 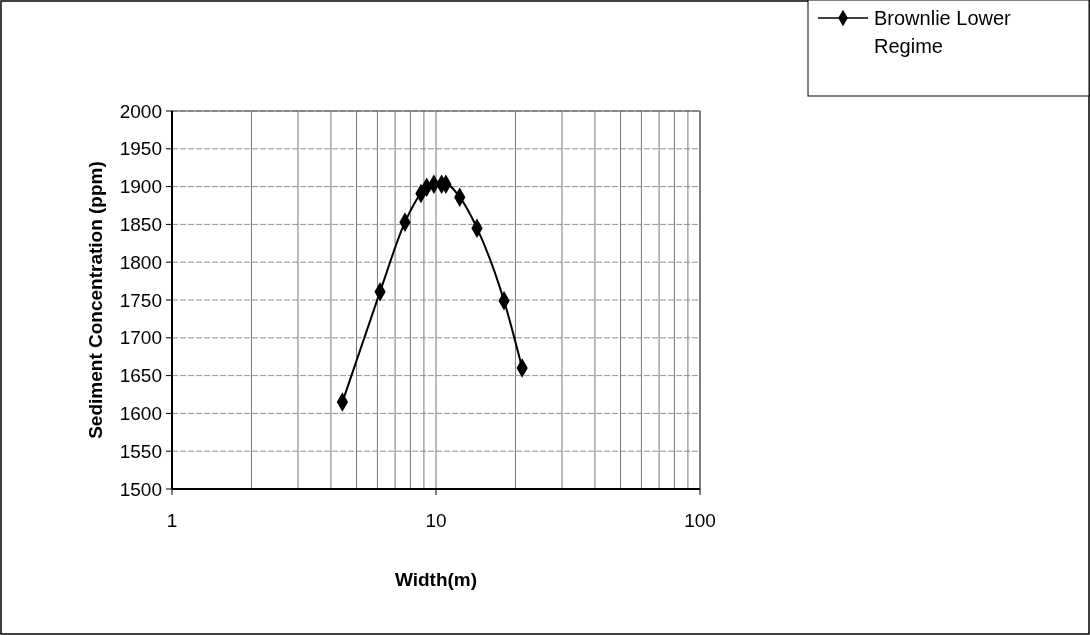 What do you see at coordinates (140, 262) in the screenshot?
I see `y-tick-label: 1800` at bounding box center [140, 262].